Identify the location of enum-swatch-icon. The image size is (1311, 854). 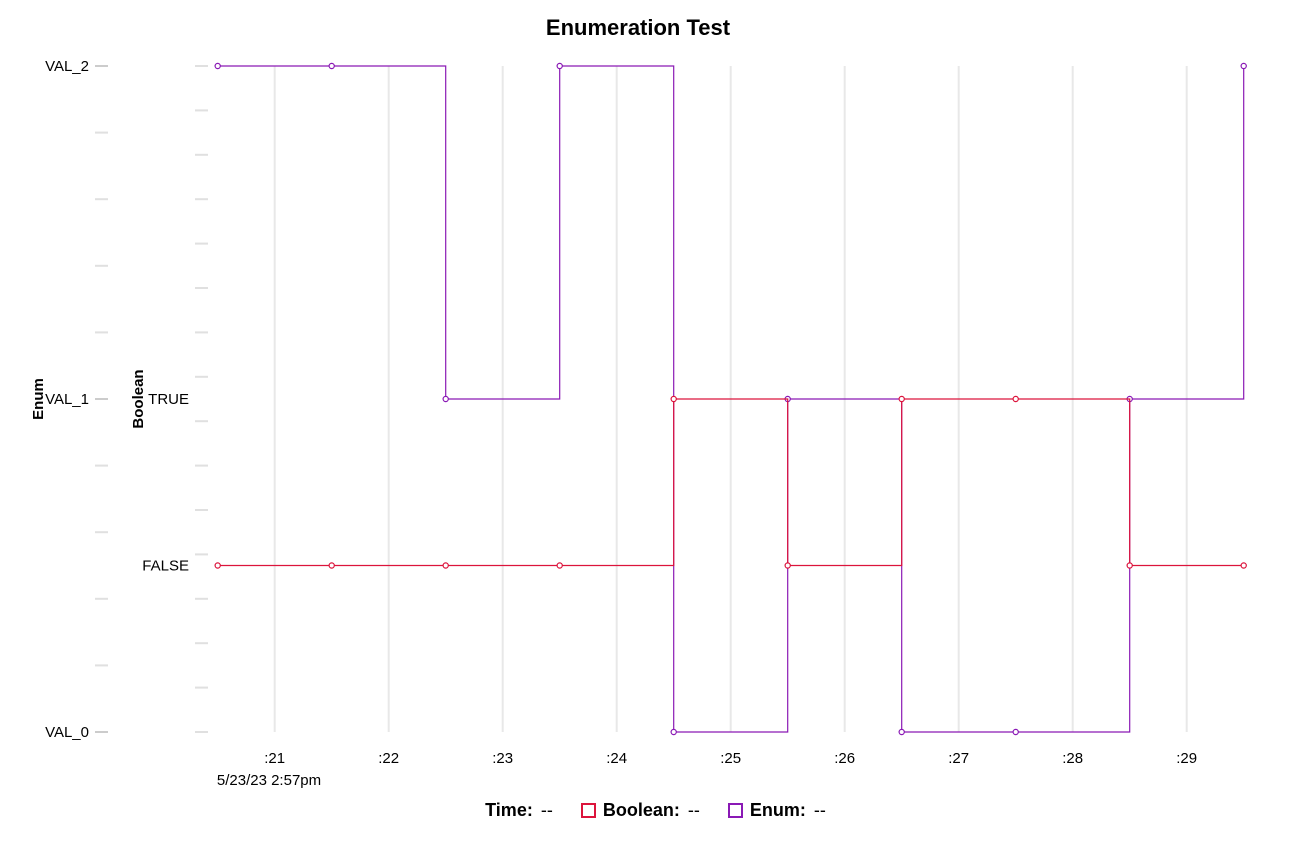
(735, 810).